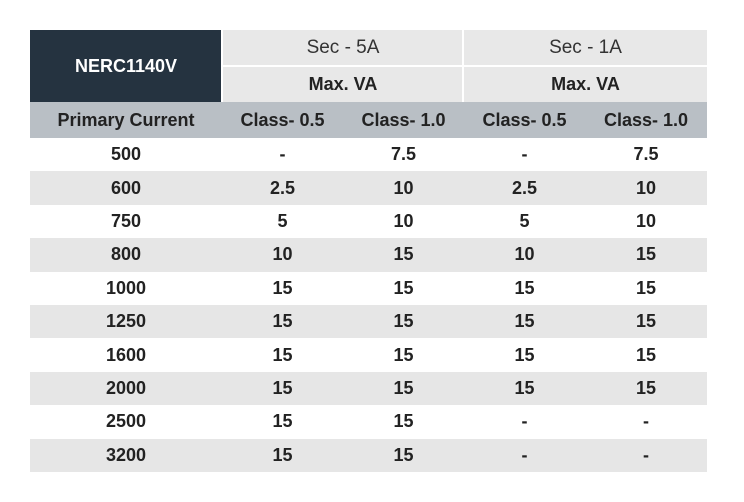 This screenshot has height=502, width=744. Describe the element at coordinates (126, 66) in the screenshot. I see `model-cell: NERC1140V` at that location.